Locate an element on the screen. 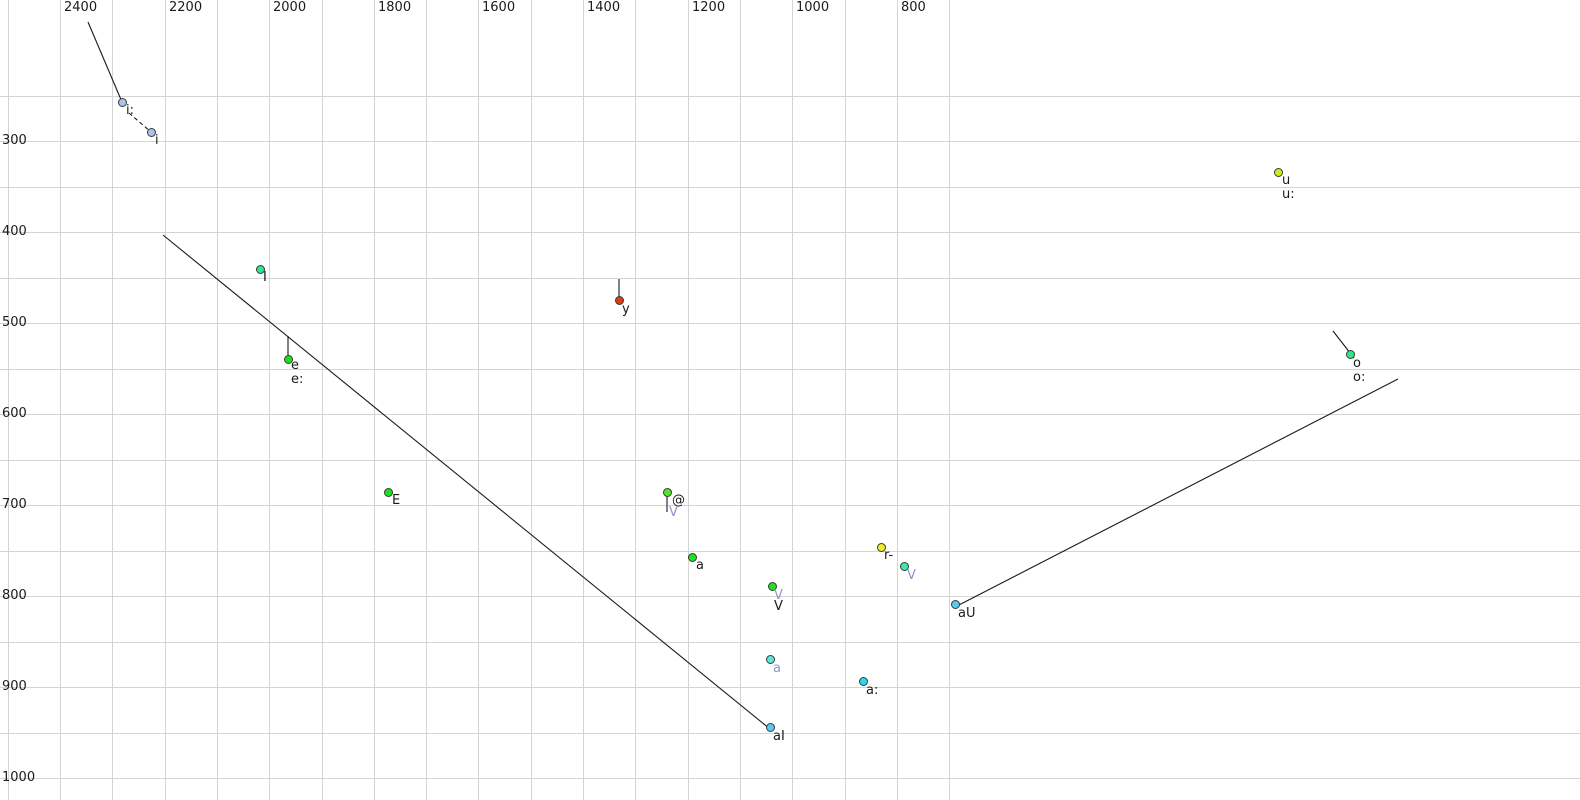 Image resolution: width=1580 pixels, height=800 pixels. x-tick-label: 1200 is located at coordinates (709, 7).